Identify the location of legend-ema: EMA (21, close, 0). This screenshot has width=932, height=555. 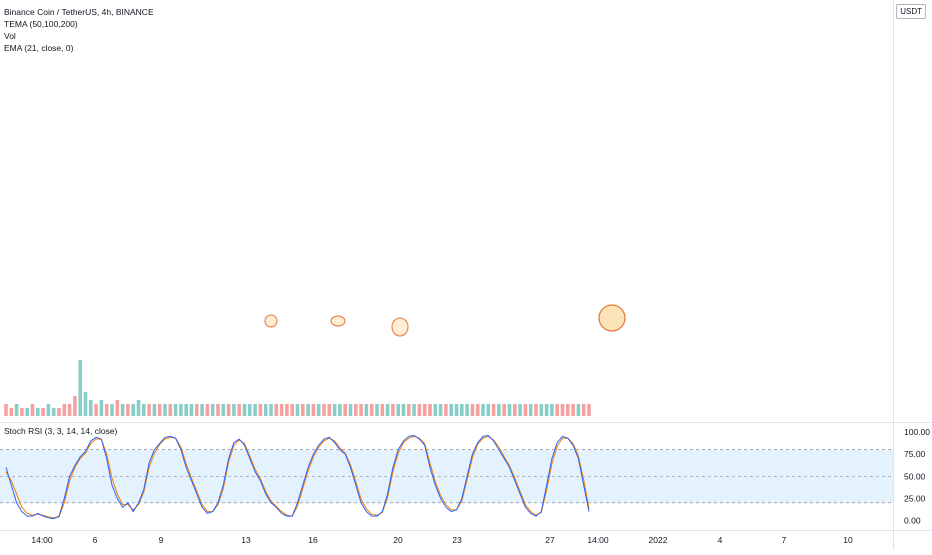
(39, 48).